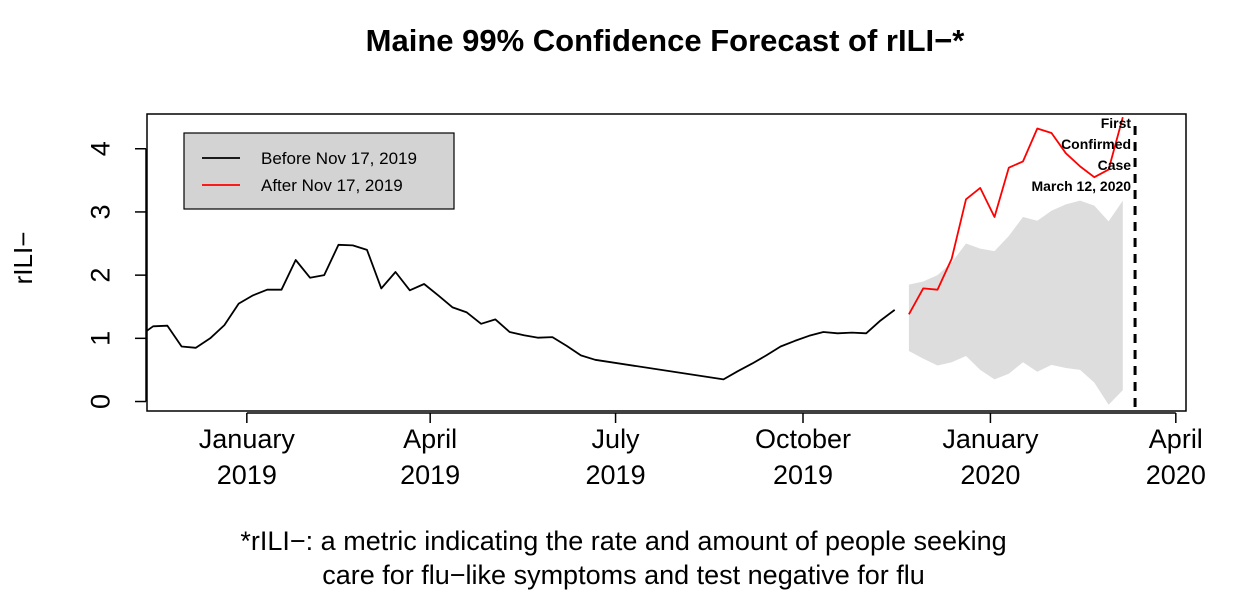 The width and height of the screenshot is (1247, 602). I want to click on x-tick-label-1-line-2: 2019, so click(247, 475).